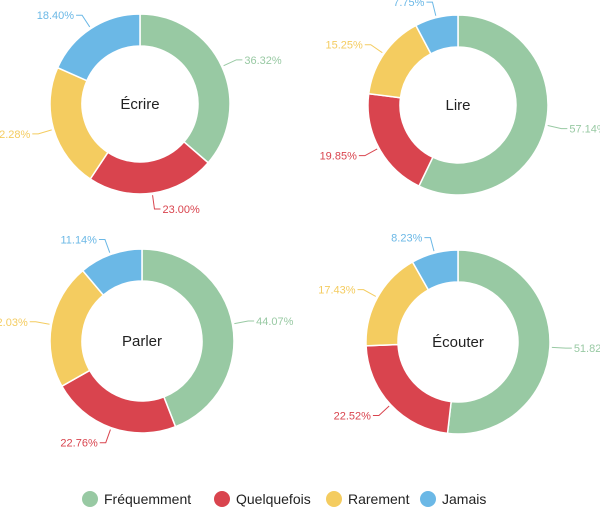  What do you see at coordinates (78, 241) in the screenshot?
I see `data-label-parler-jamais: 11.14%` at bounding box center [78, 241].